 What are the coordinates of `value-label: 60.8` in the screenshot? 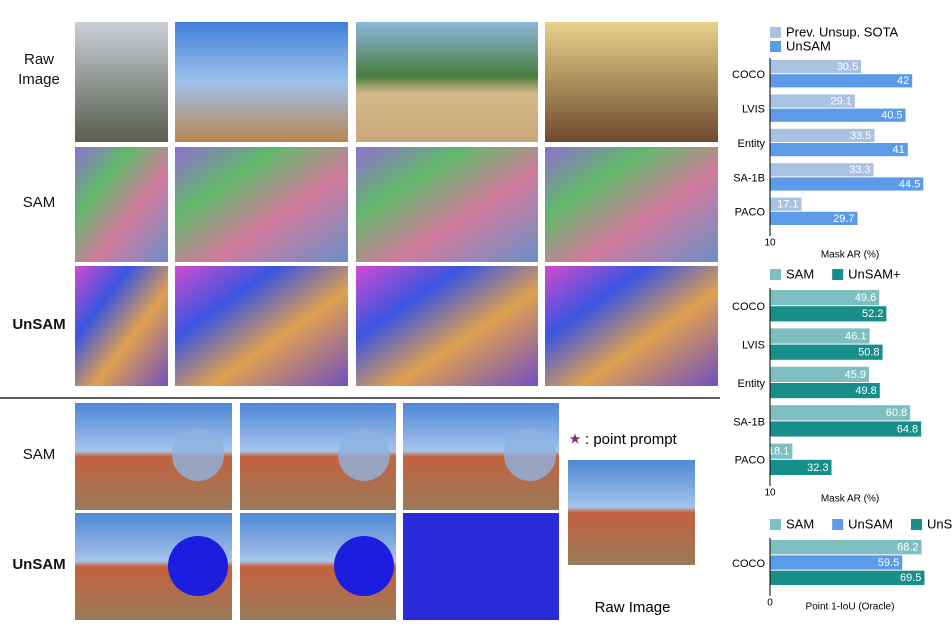 It's located at (896, 413).